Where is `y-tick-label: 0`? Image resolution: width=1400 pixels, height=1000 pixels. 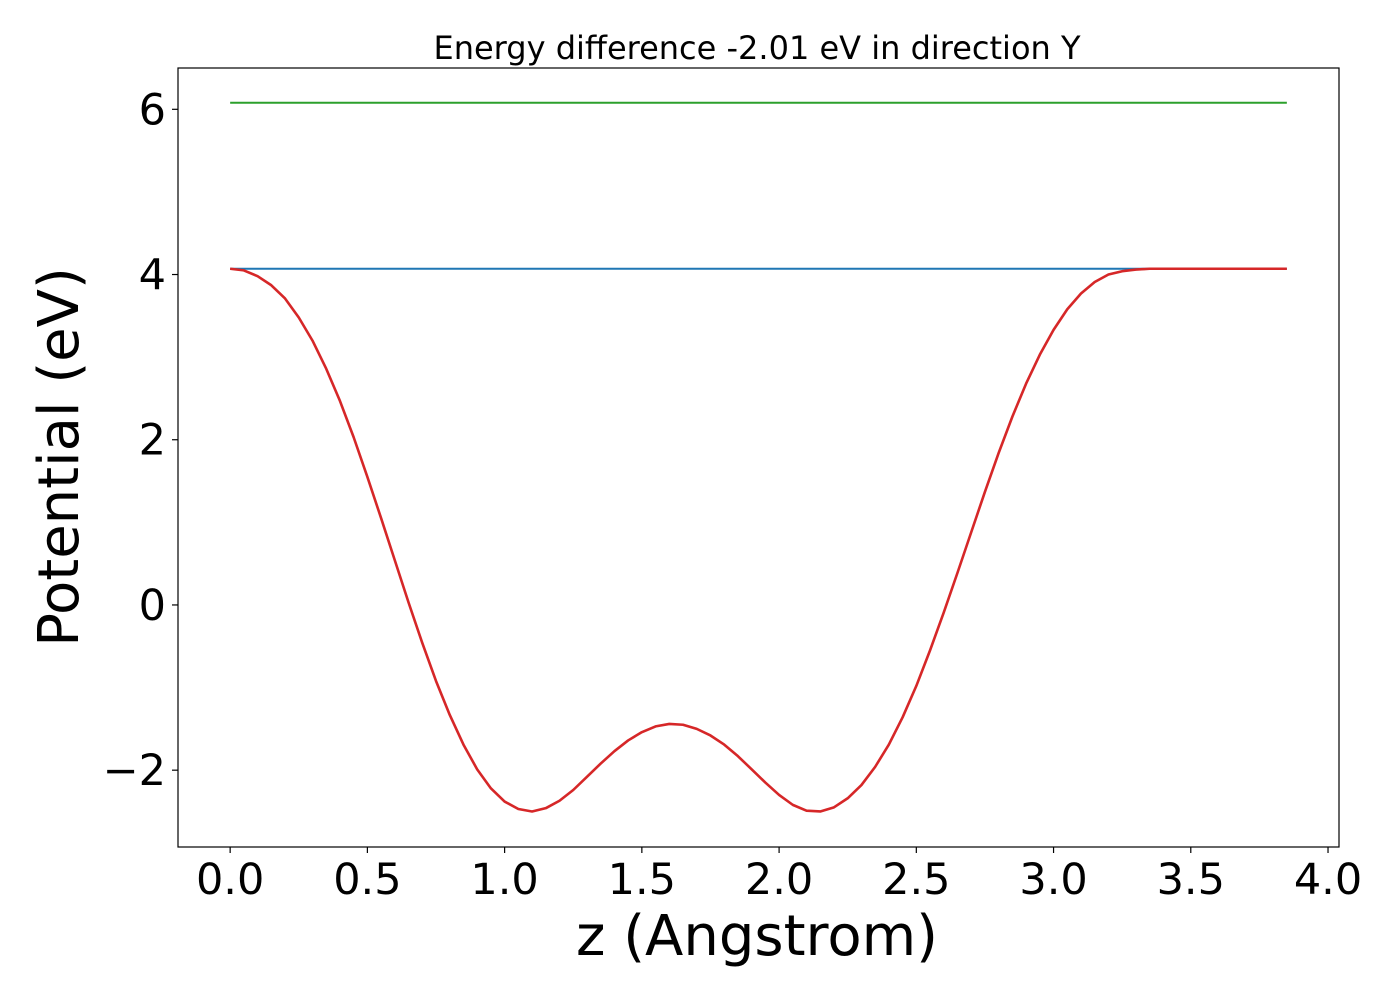 y-tick-label: 0 is located at coordinates (152, 606).